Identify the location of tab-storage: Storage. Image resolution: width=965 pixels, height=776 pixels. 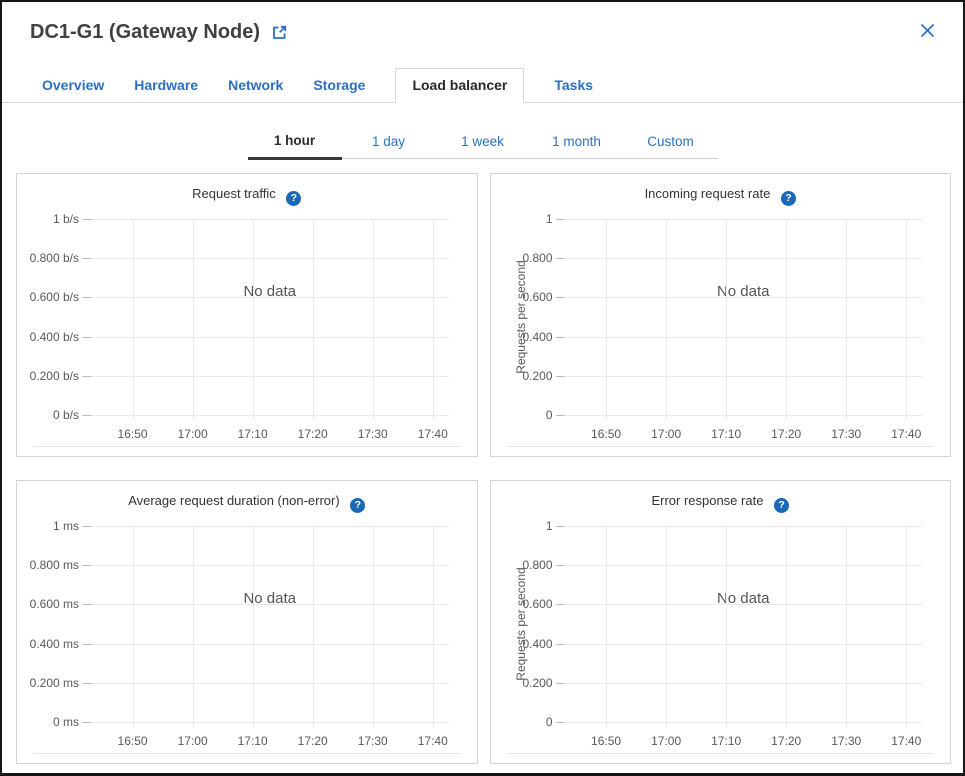
(339, 85).